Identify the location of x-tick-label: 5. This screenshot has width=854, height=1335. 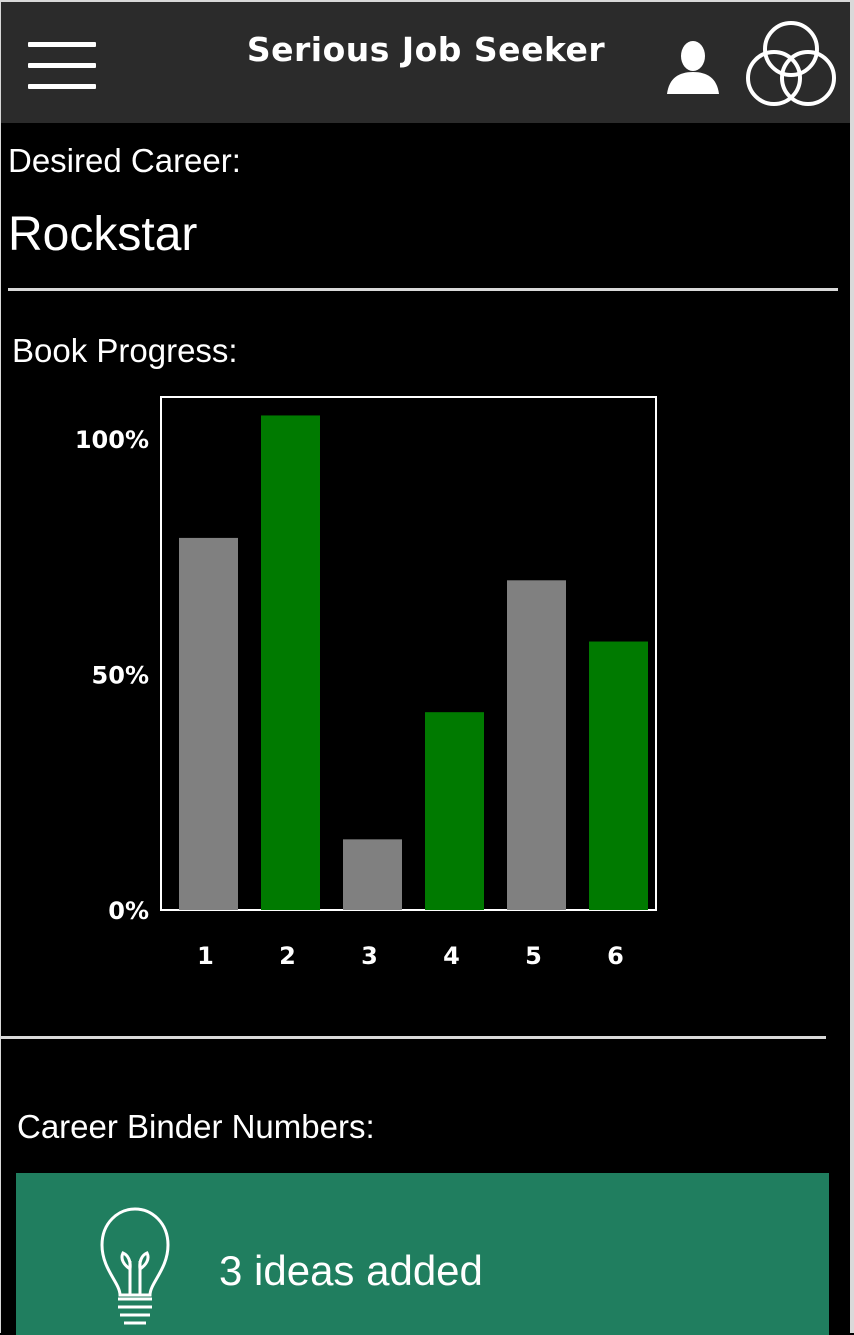
(533, 956).